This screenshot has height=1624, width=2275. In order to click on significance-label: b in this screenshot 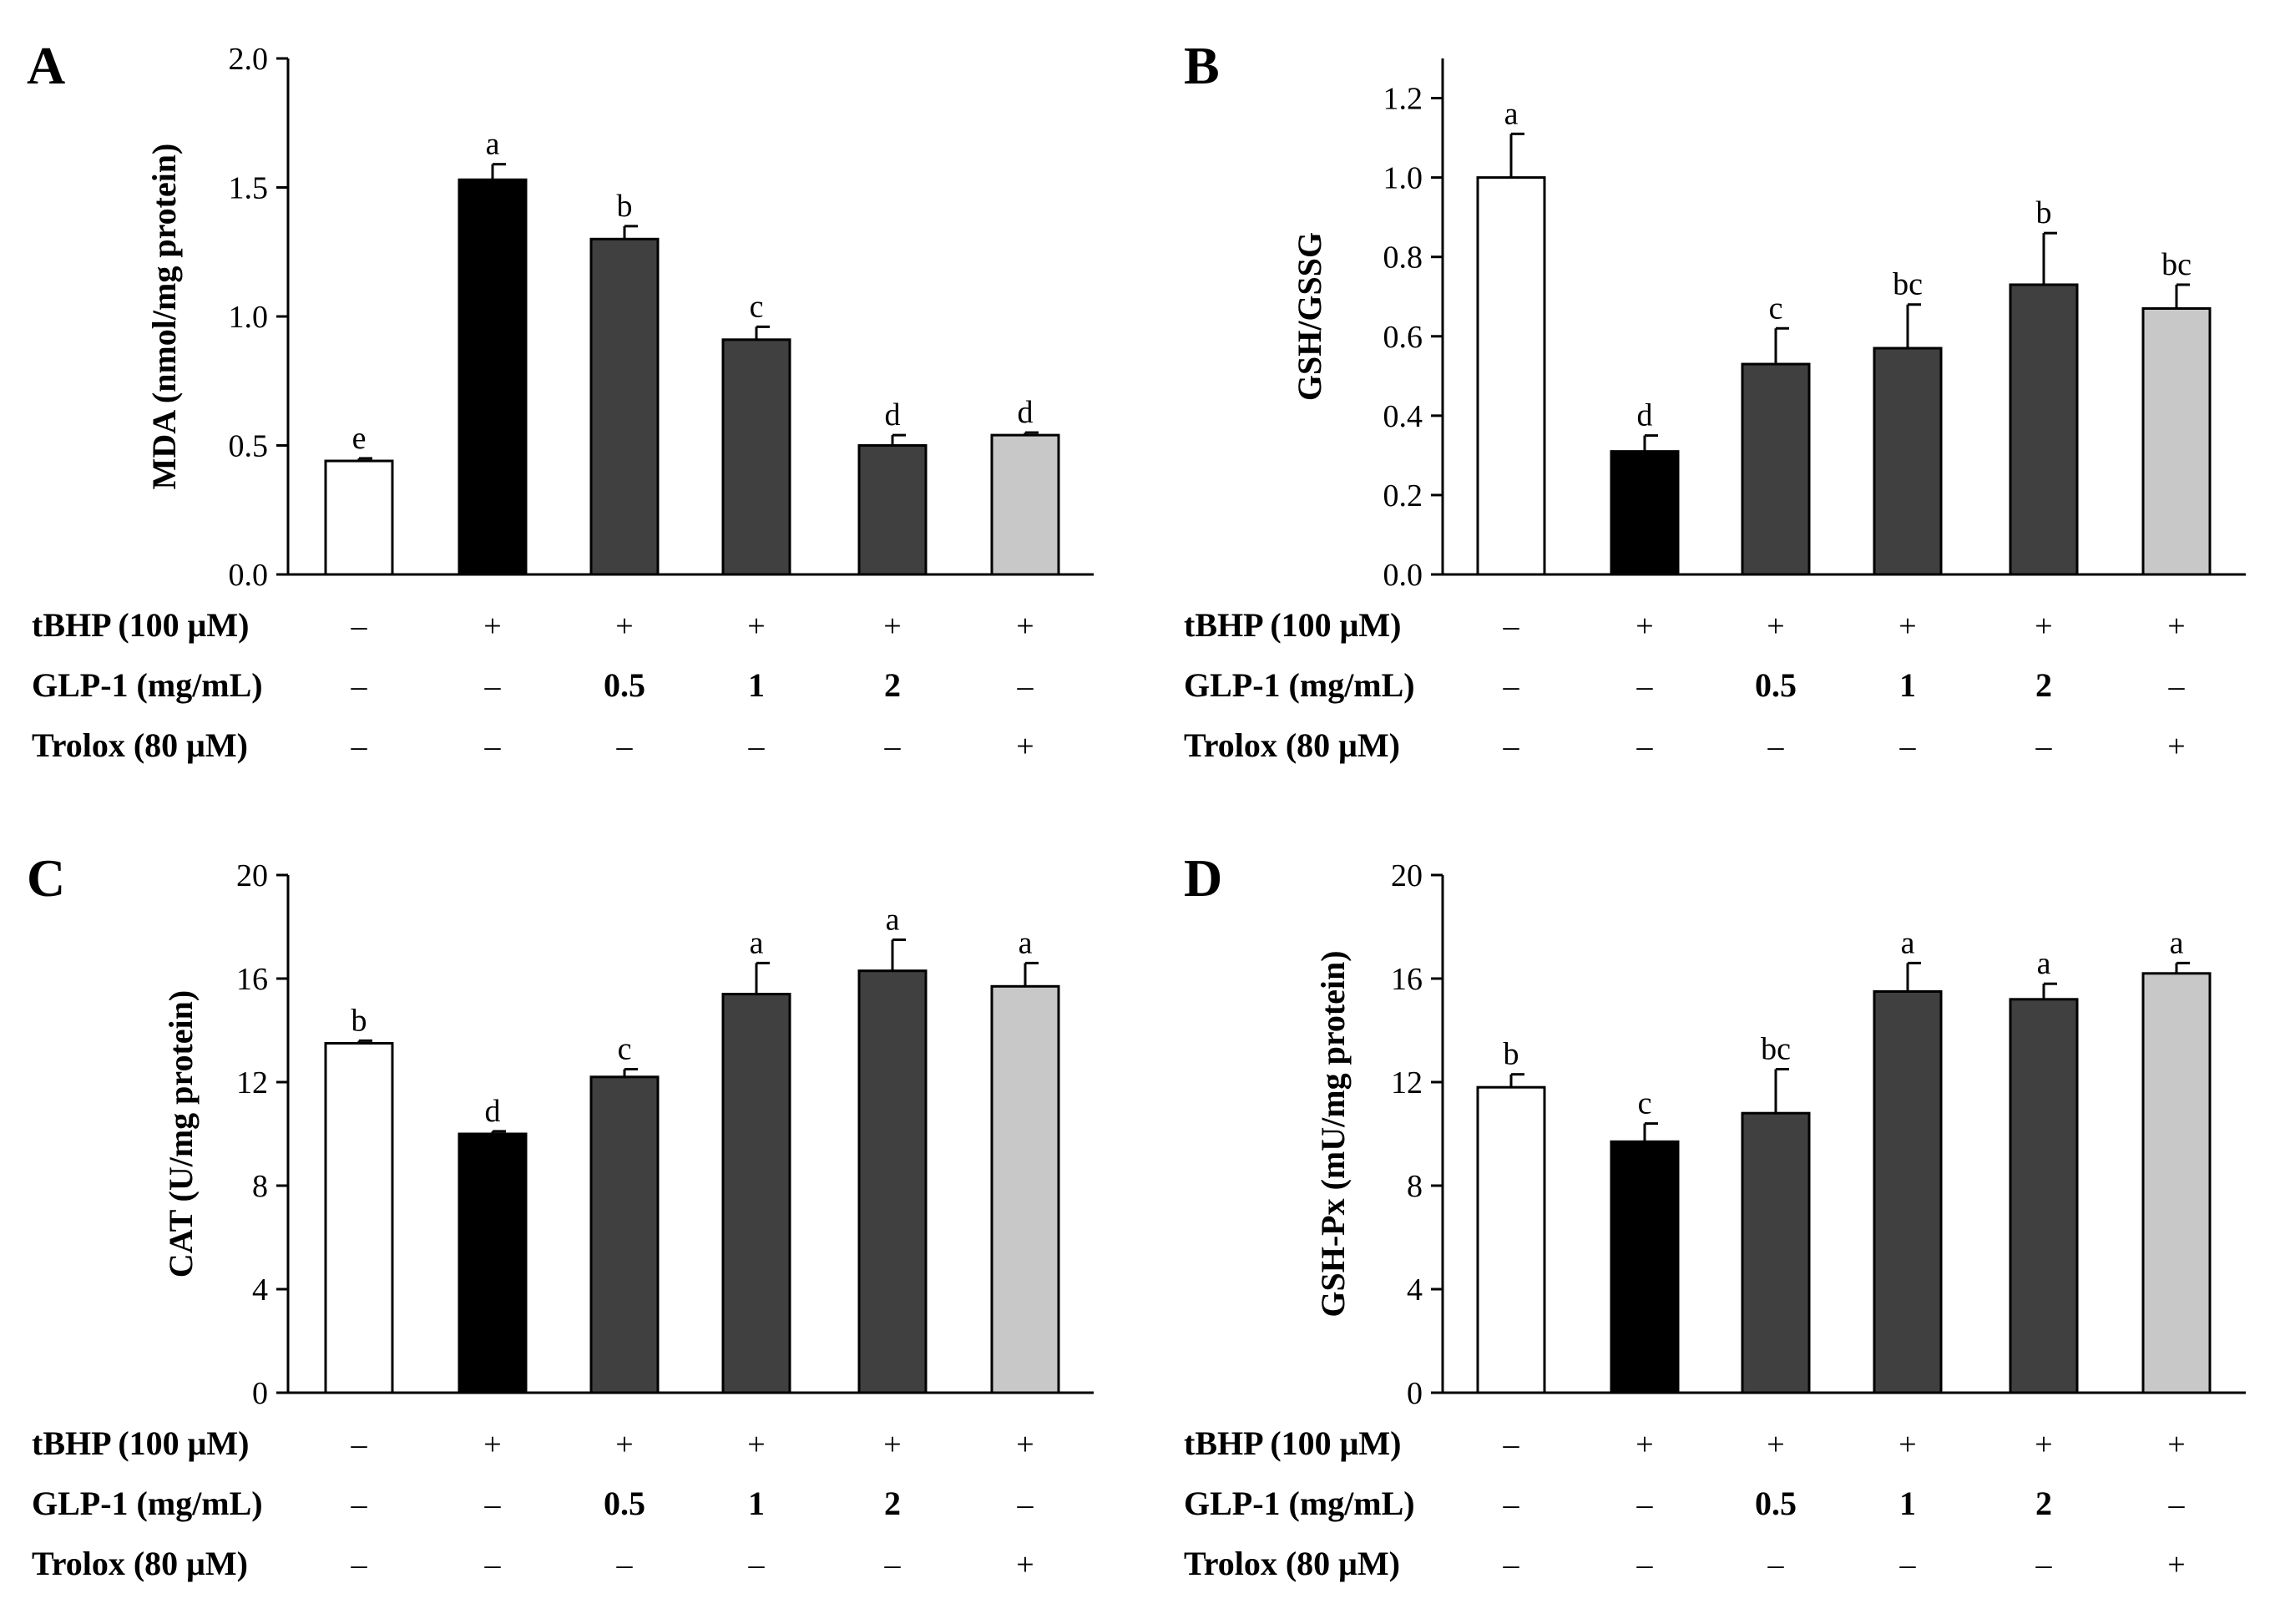, I will do `click(2044, 212)`.